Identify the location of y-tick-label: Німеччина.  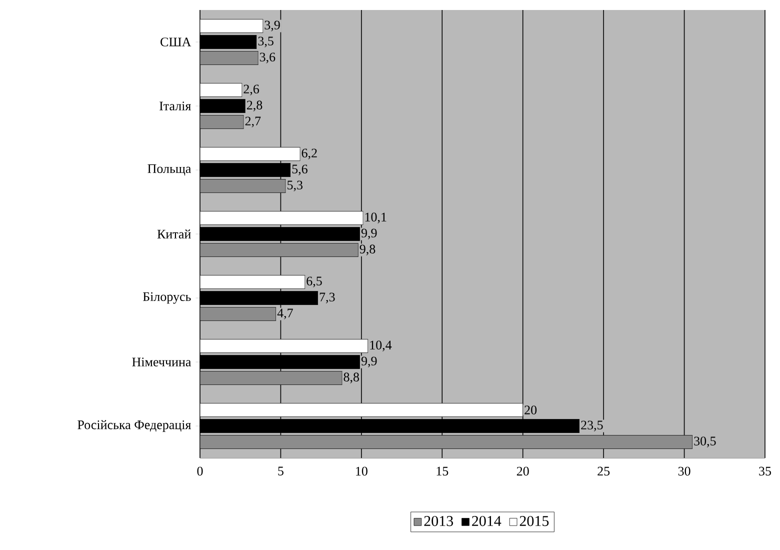
(162, 362).